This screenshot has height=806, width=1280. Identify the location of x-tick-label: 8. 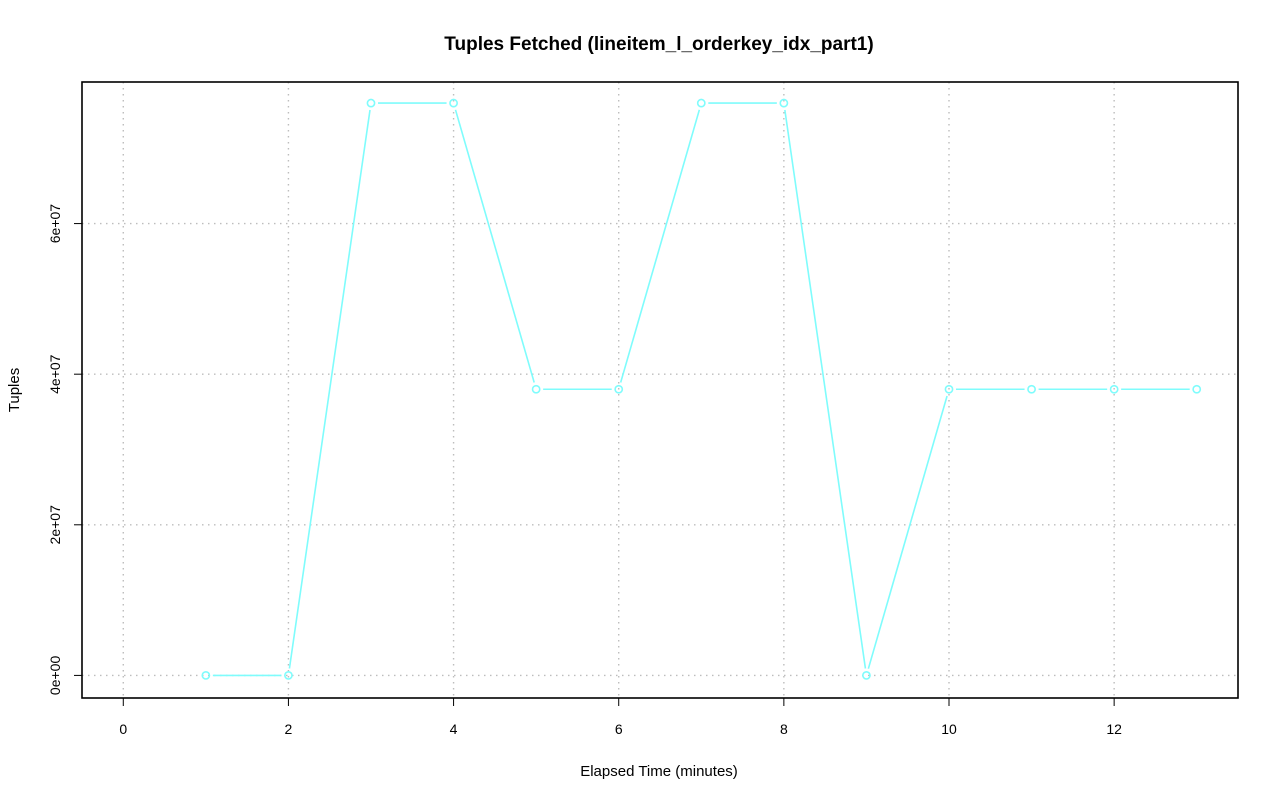
(784, 729).